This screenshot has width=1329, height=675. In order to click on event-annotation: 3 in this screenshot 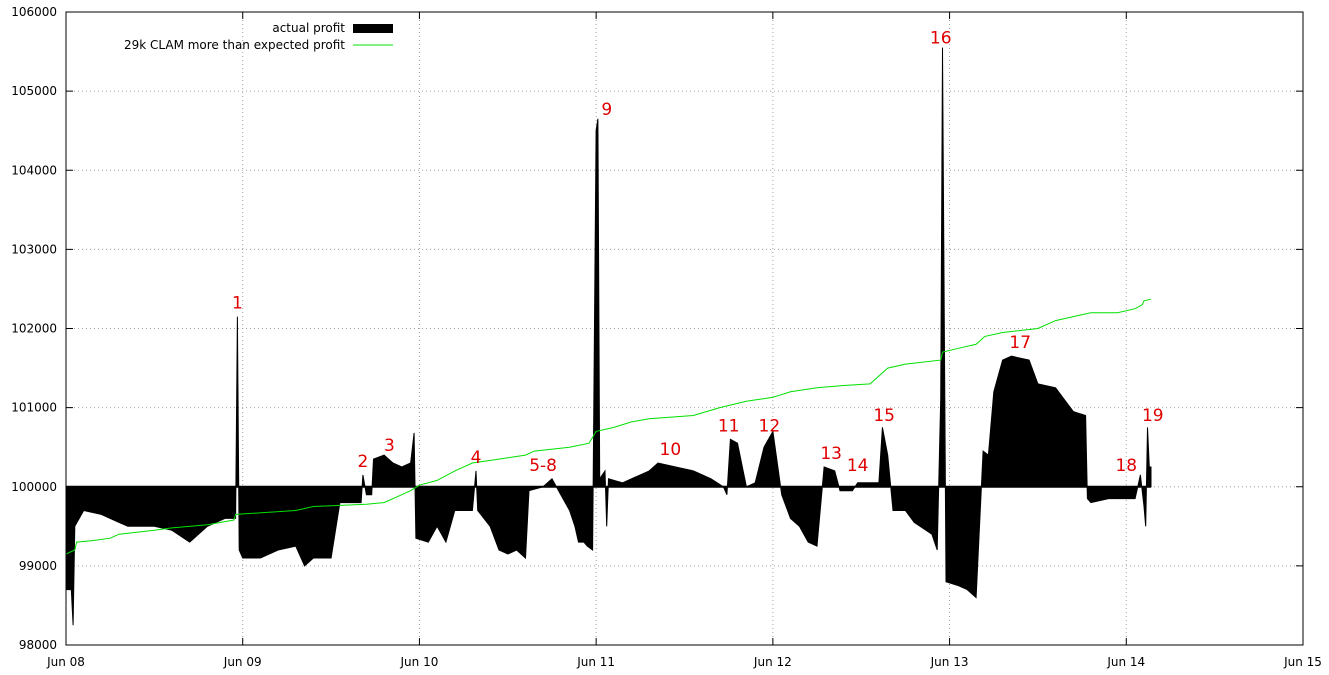, I will do `click(389, 446)`.